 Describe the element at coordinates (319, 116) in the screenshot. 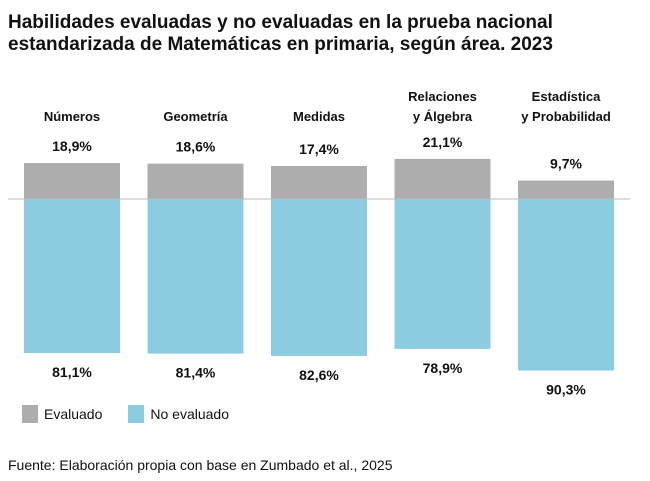

I see `category-label: Medidas` at that location.